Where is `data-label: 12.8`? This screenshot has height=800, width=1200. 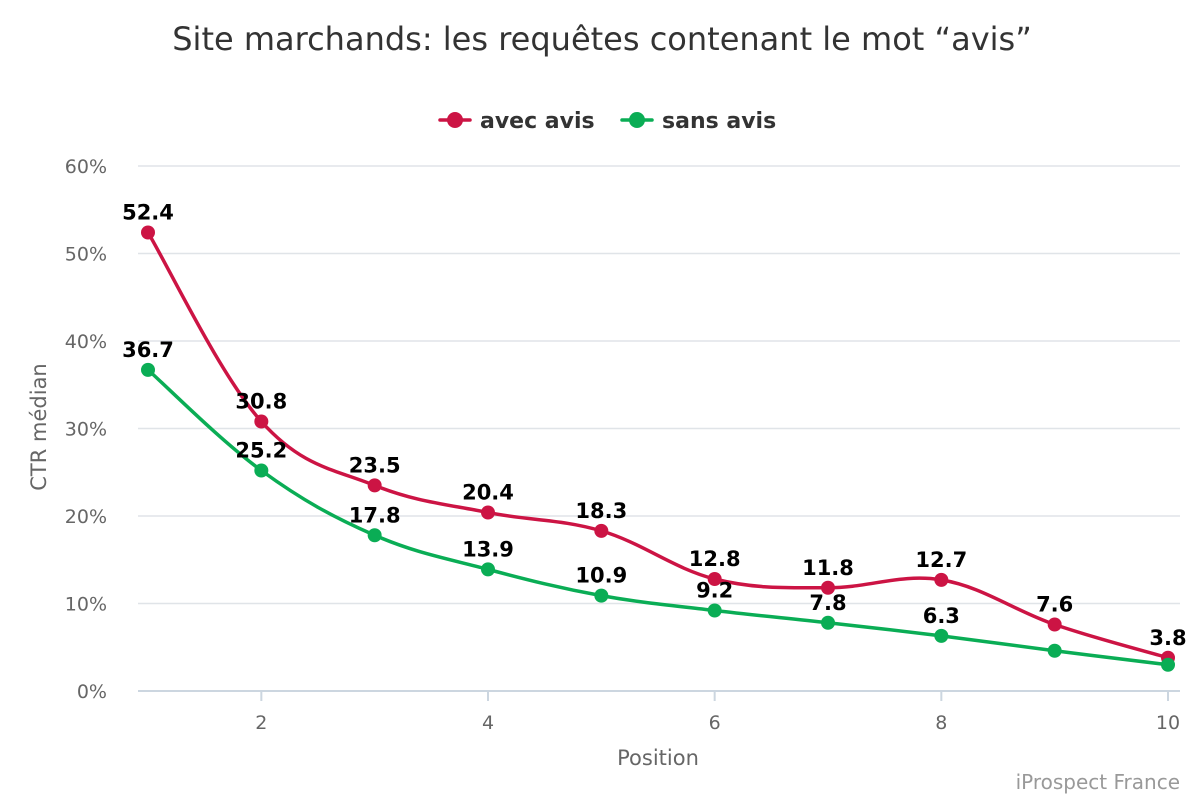 data-label: 12.8 is located at coordinates (715, 559).